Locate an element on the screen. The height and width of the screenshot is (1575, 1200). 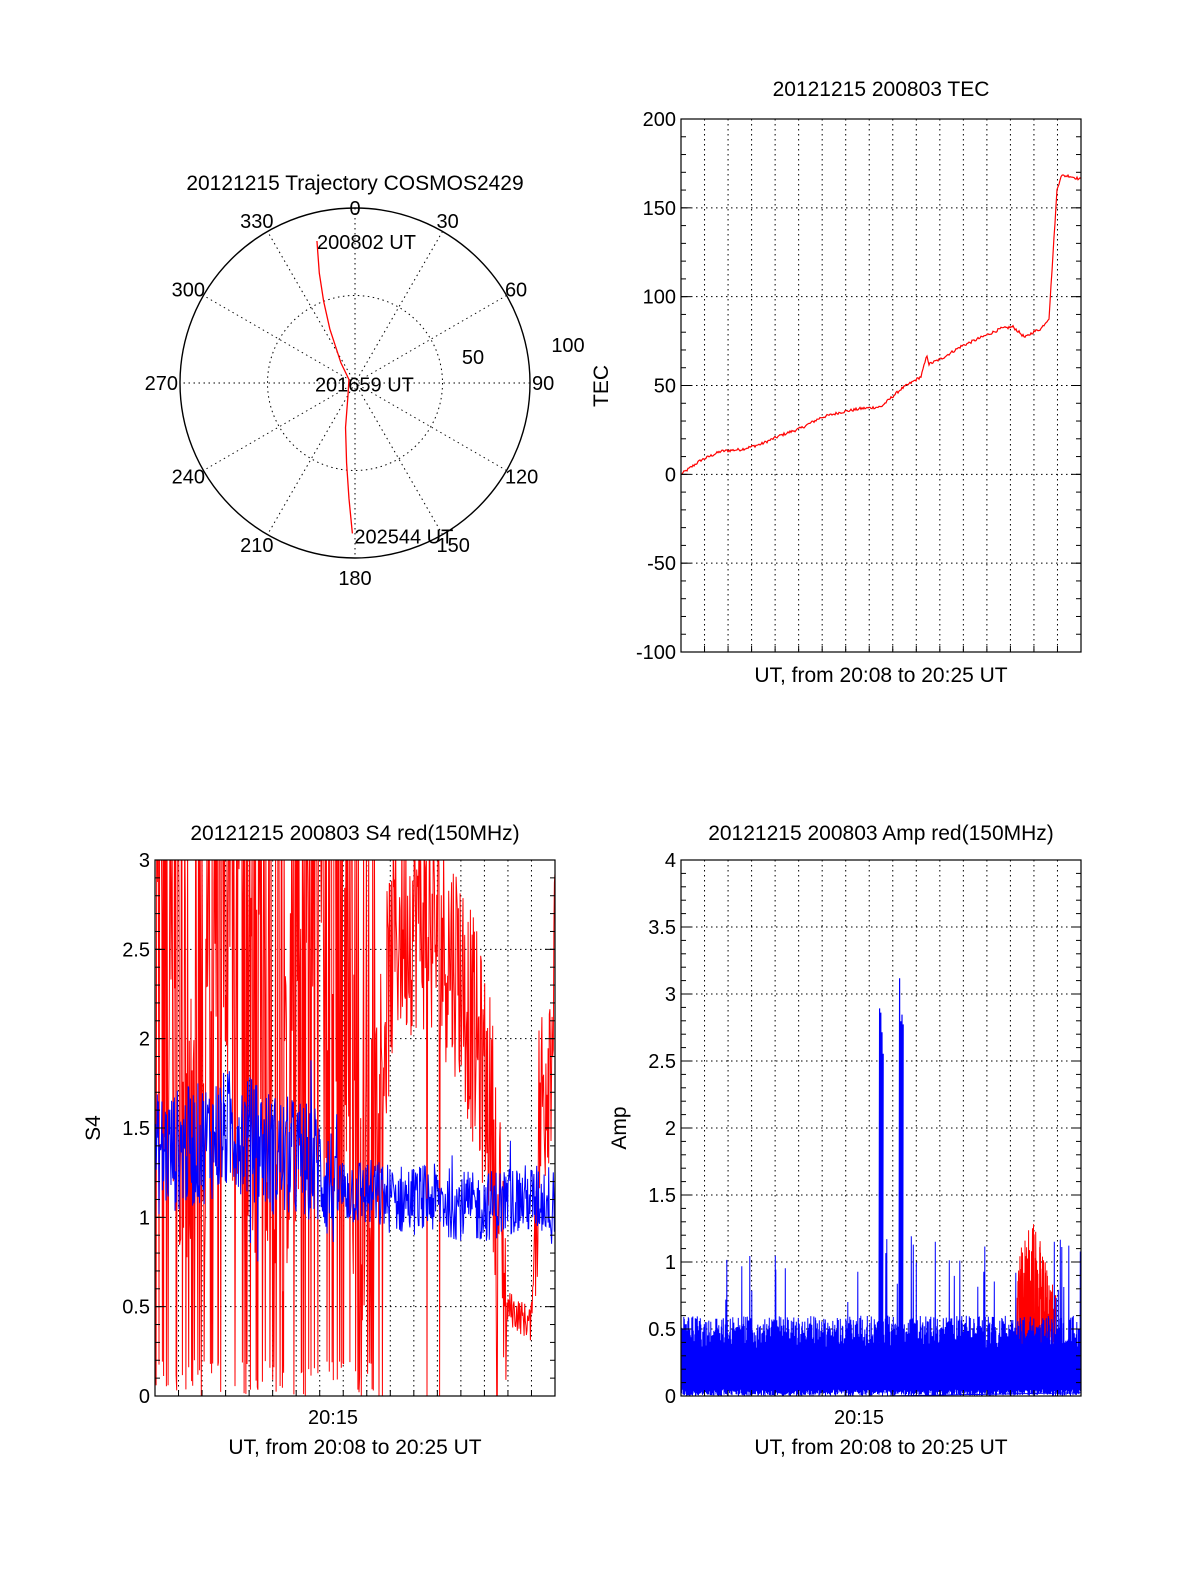
tec-y-tick-label: 50 is located at coordinates (665, 387).